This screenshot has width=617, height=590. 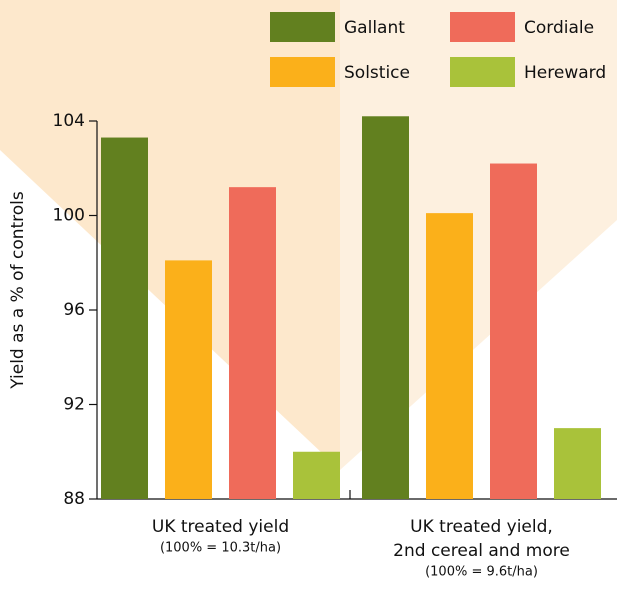 I want to click on y-tick-label: 104, so click(x=69, y=121).